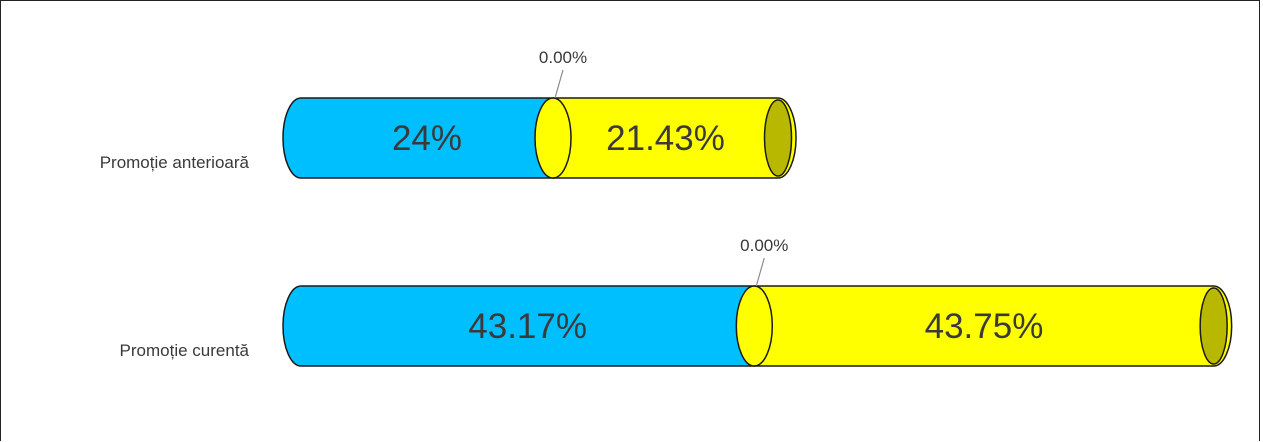  What do you see at coordinates (427, 138) in the screenshot?
I see `data-label: 24%` at bounding box center [427, 138].